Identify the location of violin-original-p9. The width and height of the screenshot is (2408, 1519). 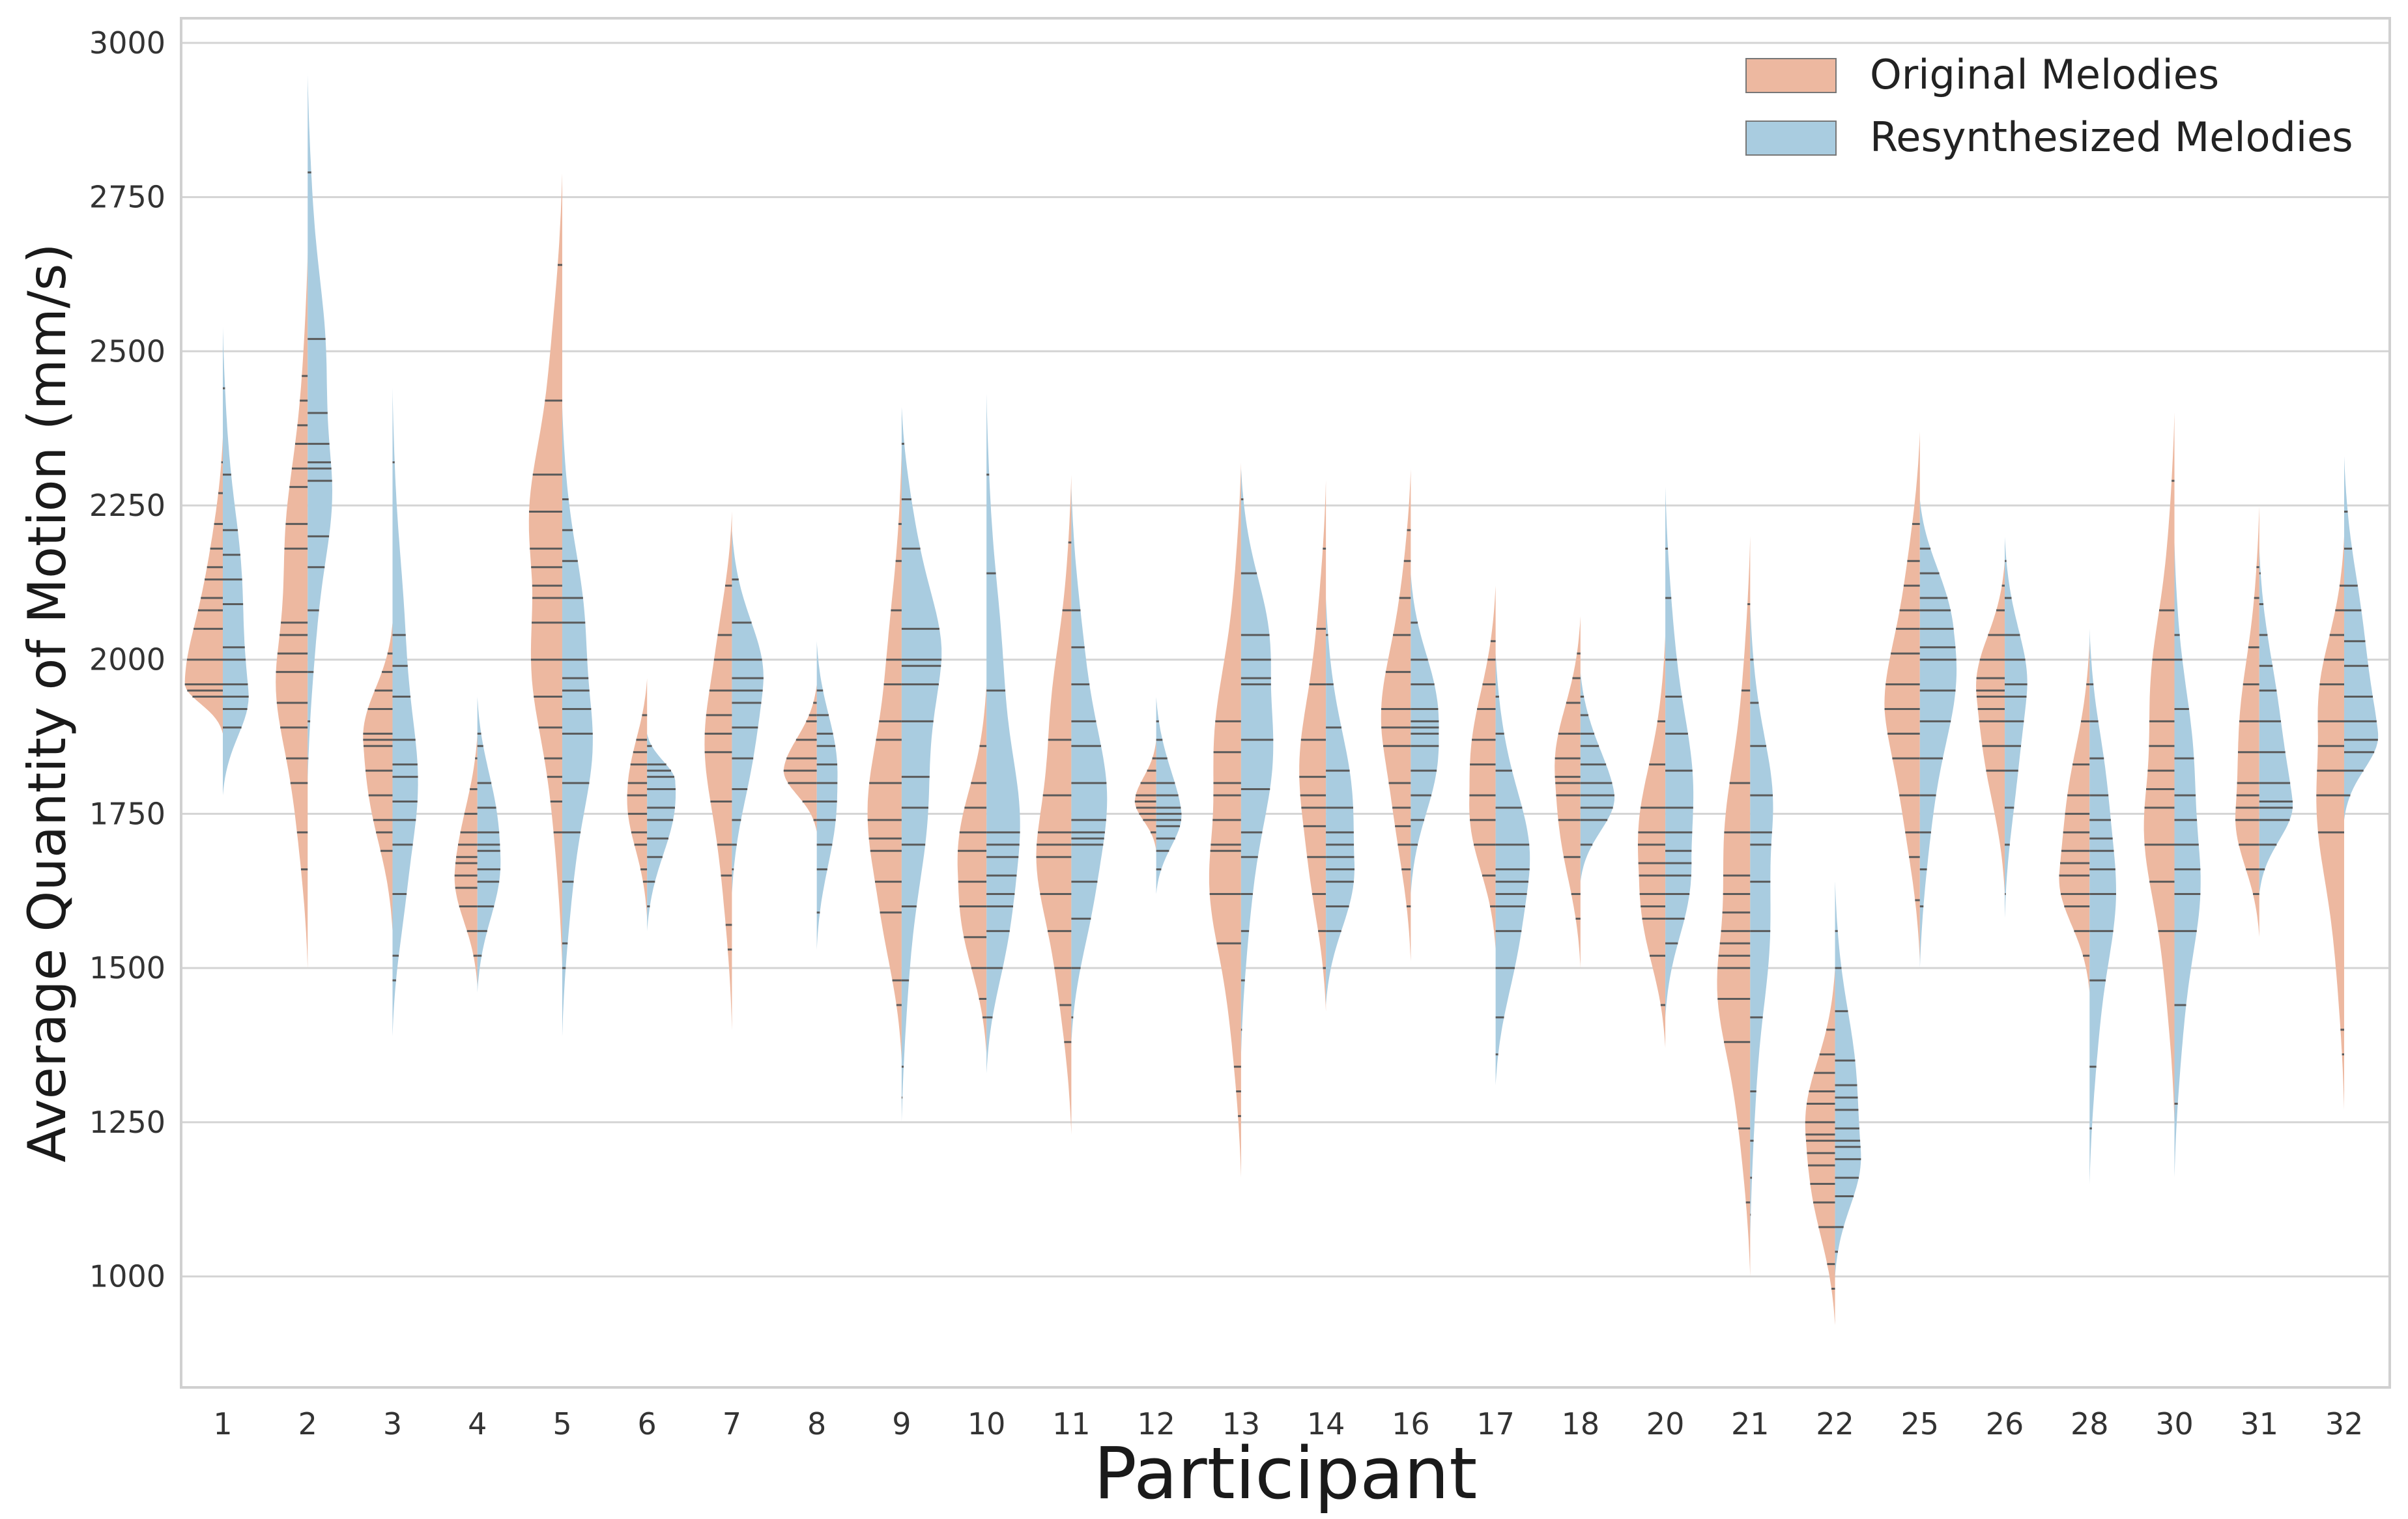
(884, 755).